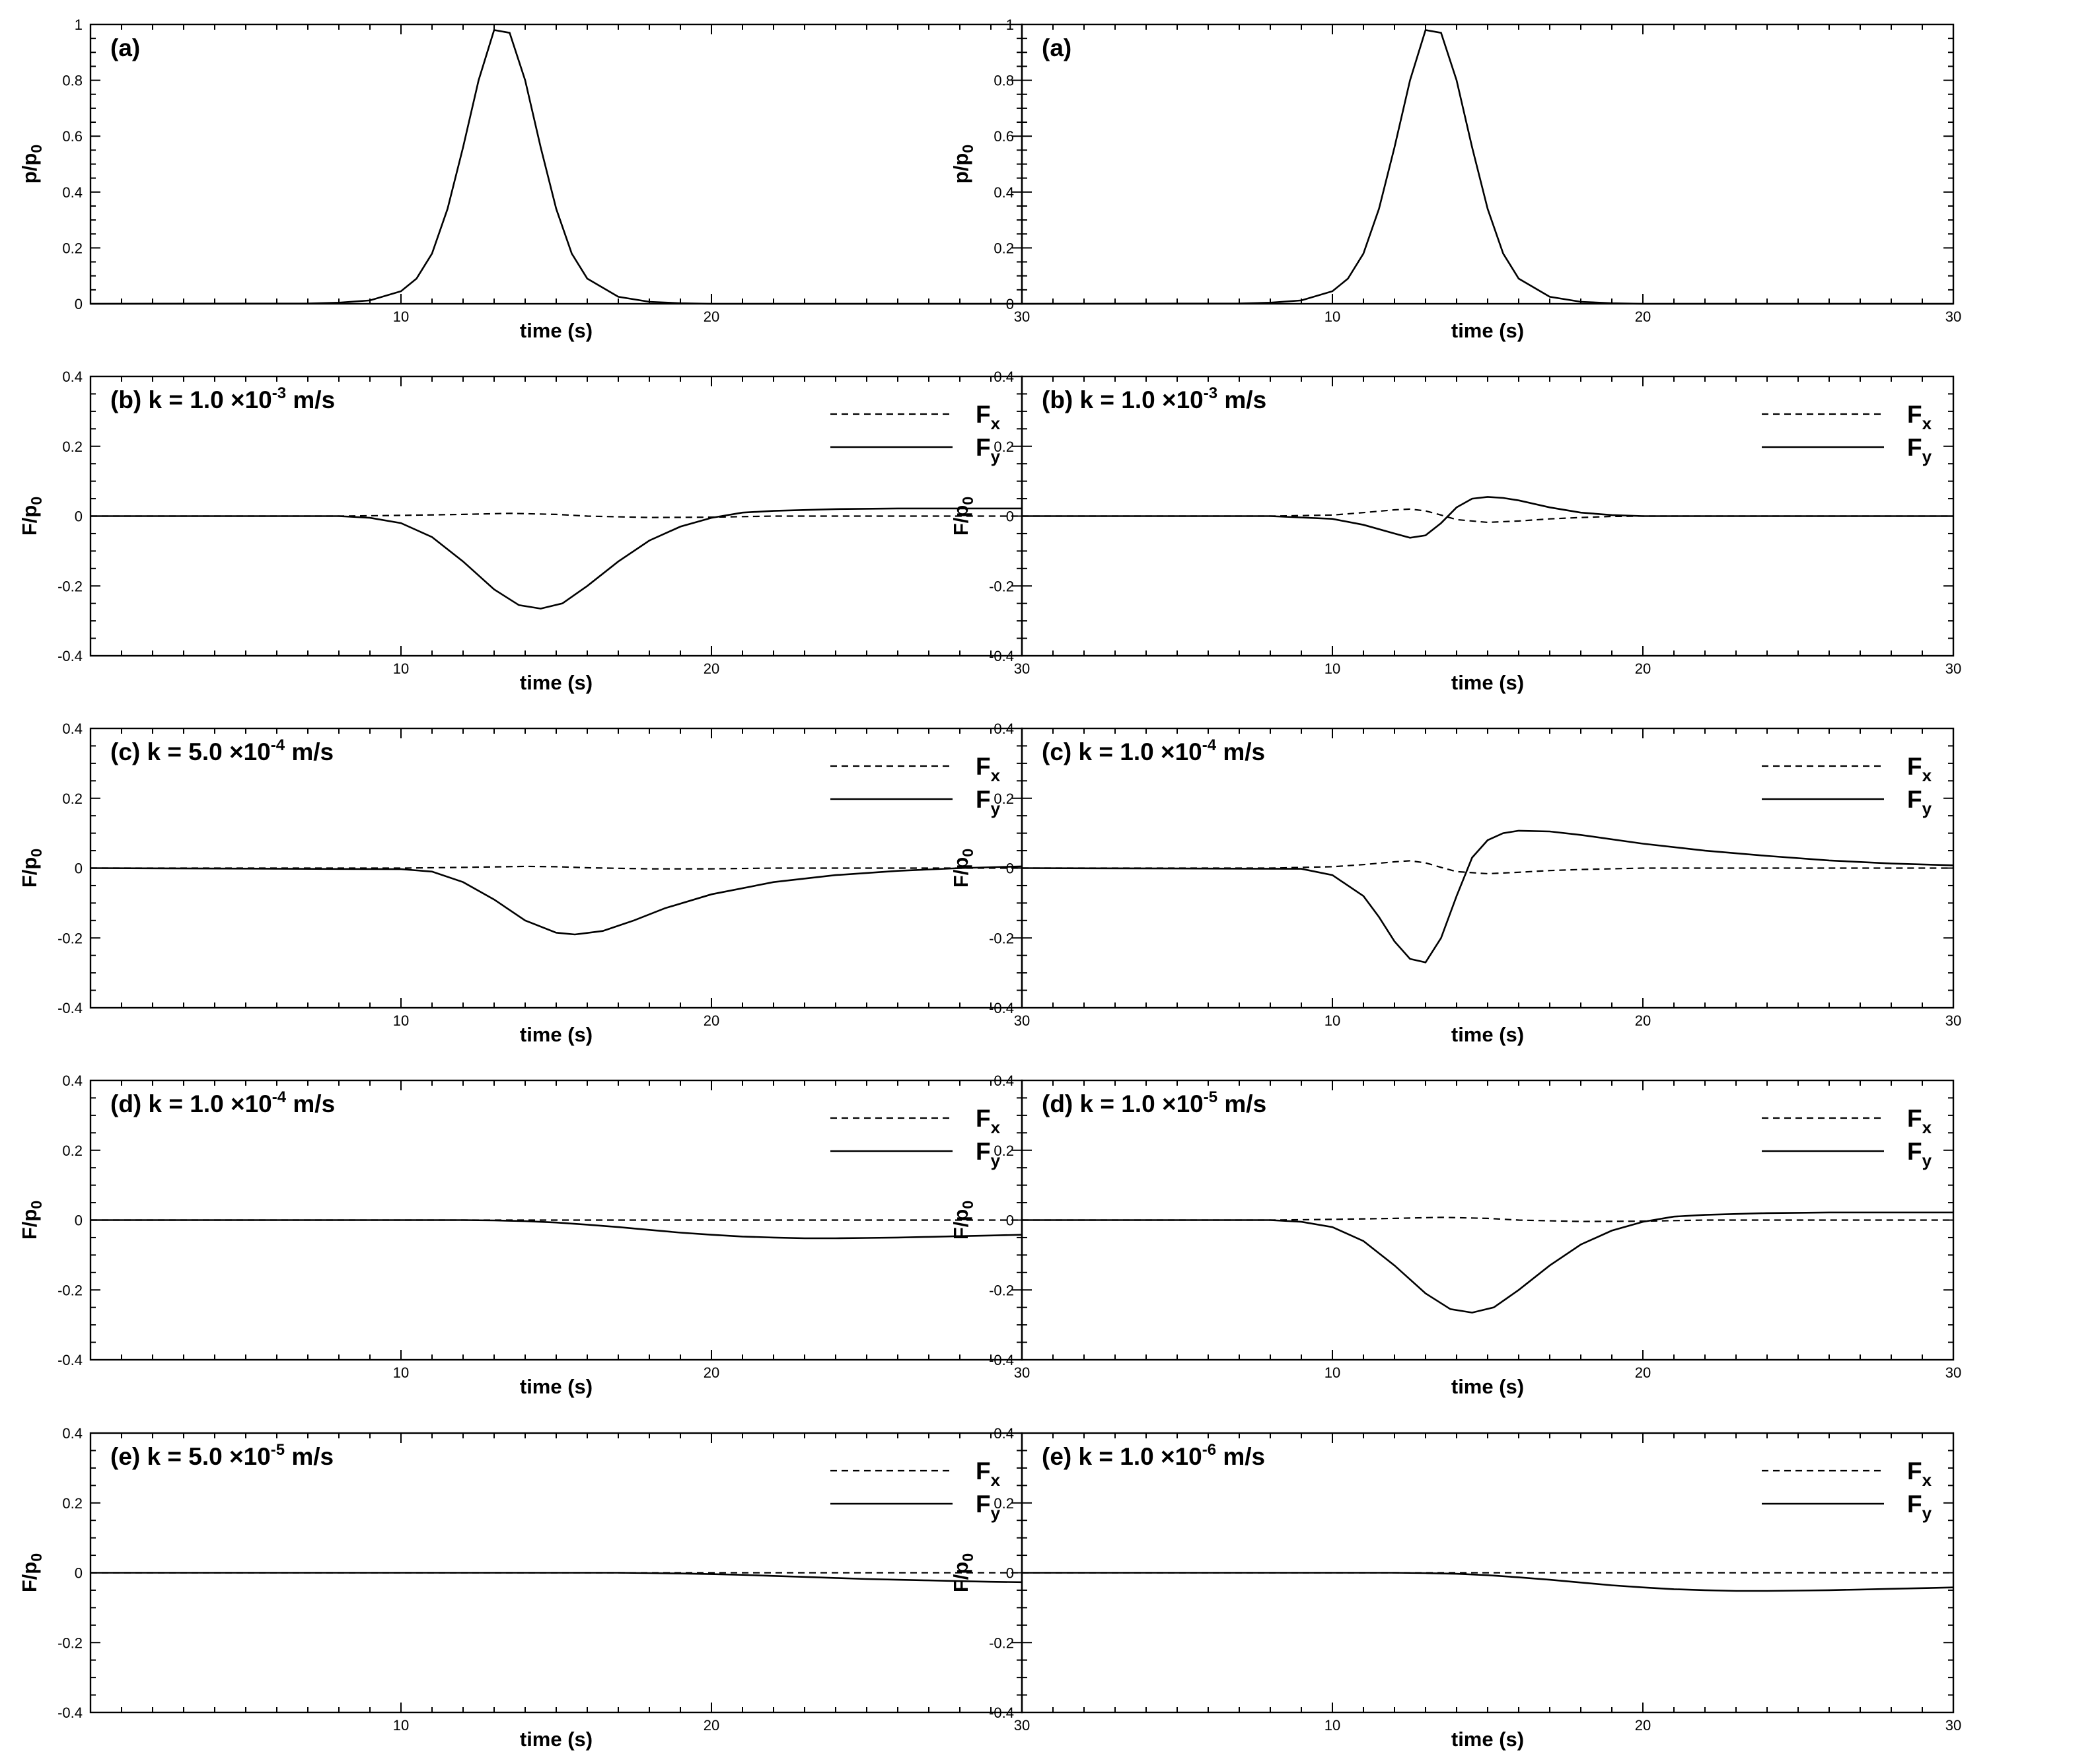 The height and width of the screenshot is (1758, 2100). Describe the element at coordinates (1057, 399) in the screenshot. I see `panel-letter: (b)` at that location.